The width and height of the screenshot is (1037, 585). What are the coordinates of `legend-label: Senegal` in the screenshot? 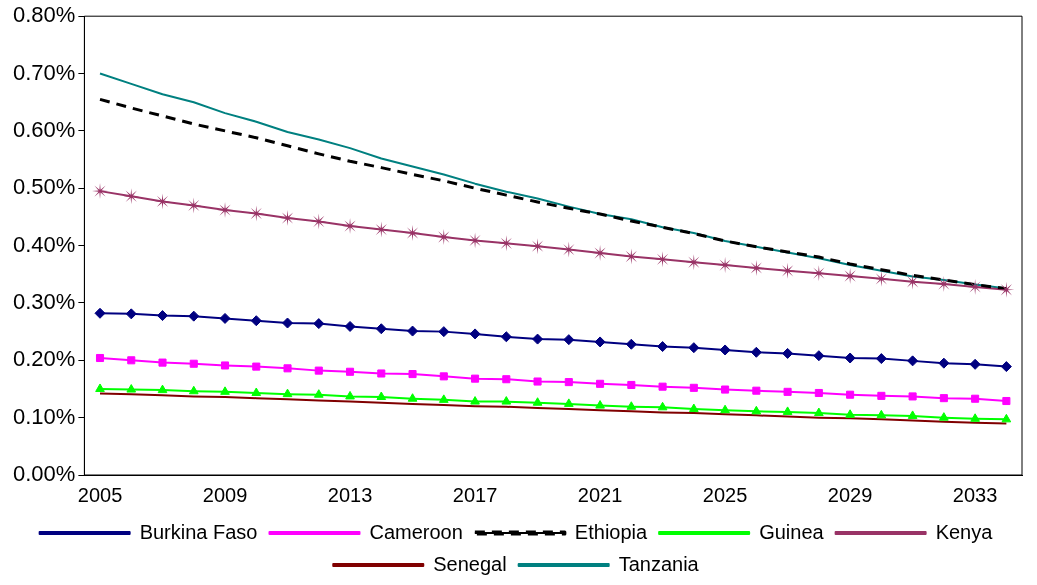 It's located at (470, 563).